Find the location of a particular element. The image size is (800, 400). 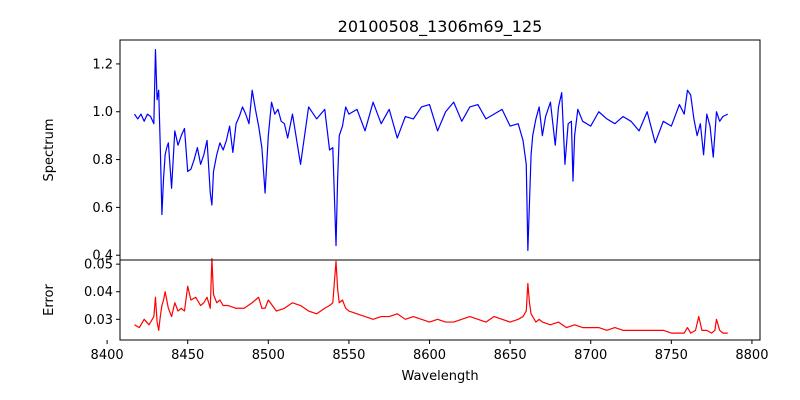

x-tick-label: 8400 is located at coordinates (107, 355).